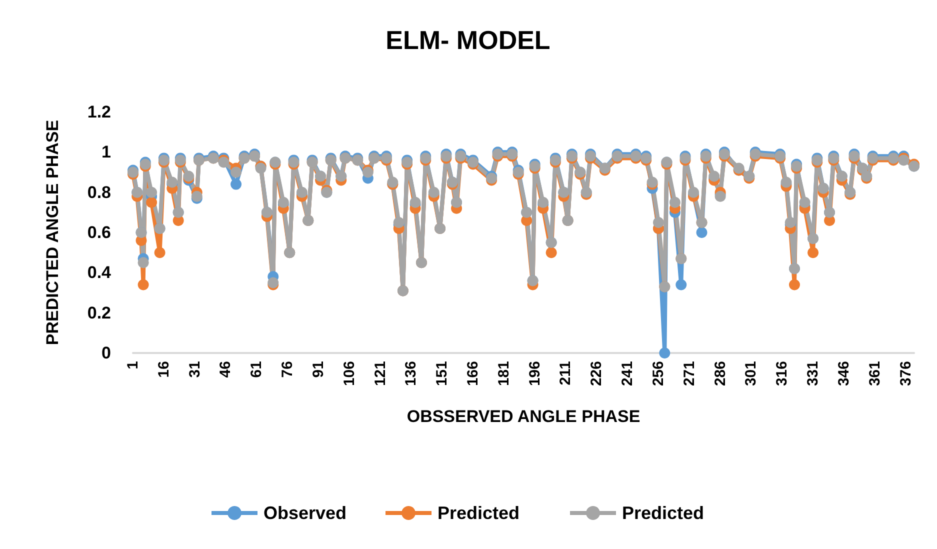 This screenshot has height=549, width=937. Describe the element at coordinates (468, 40) in the screenshot. I see `chart-title: ELM- MODEL` at that location.